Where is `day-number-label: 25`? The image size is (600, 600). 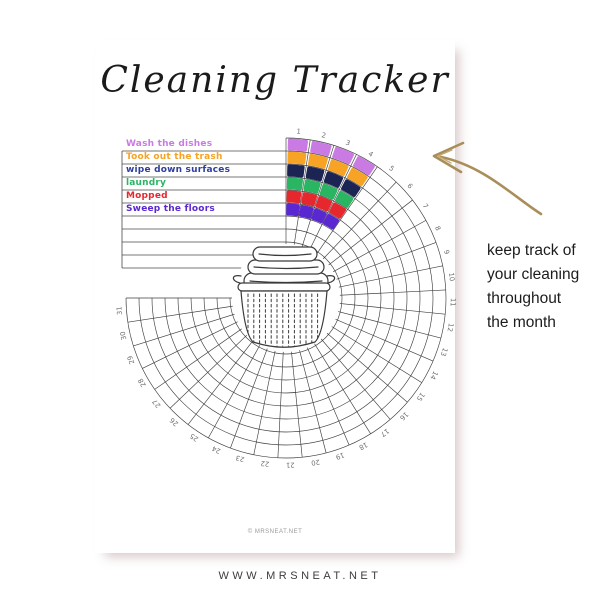 day-number-label: 25 is located at coordinates (194, 437).